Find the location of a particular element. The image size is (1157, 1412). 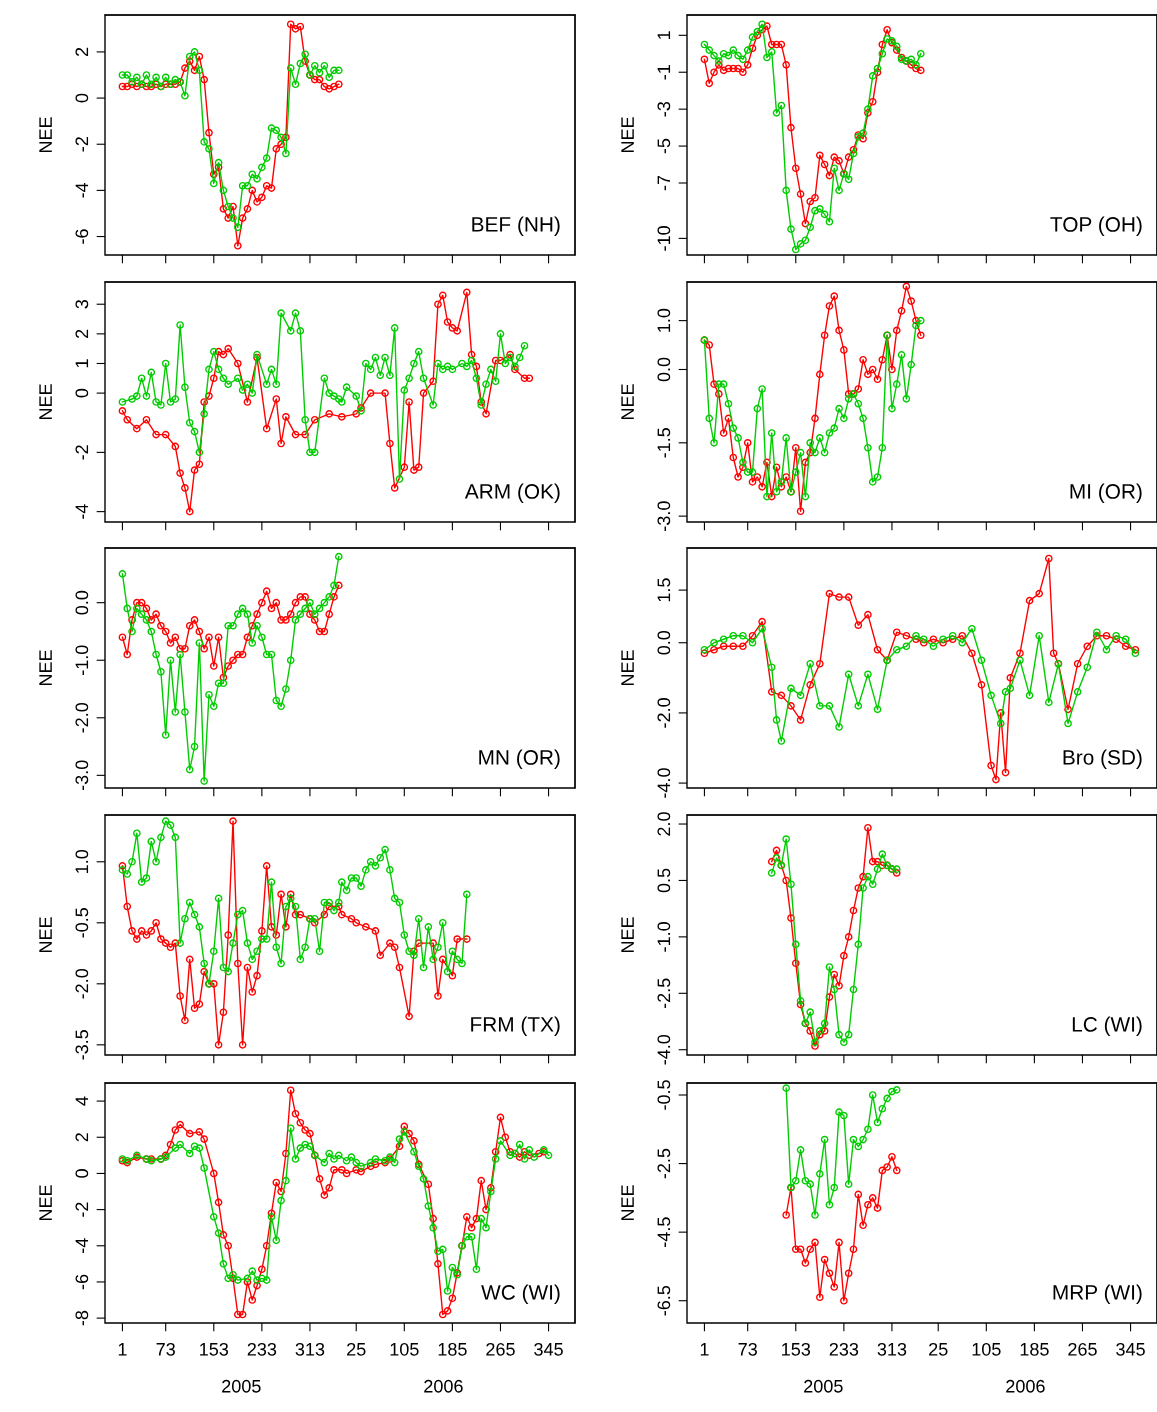

y-tick-label: -1 is located at coordinates (664, 72).